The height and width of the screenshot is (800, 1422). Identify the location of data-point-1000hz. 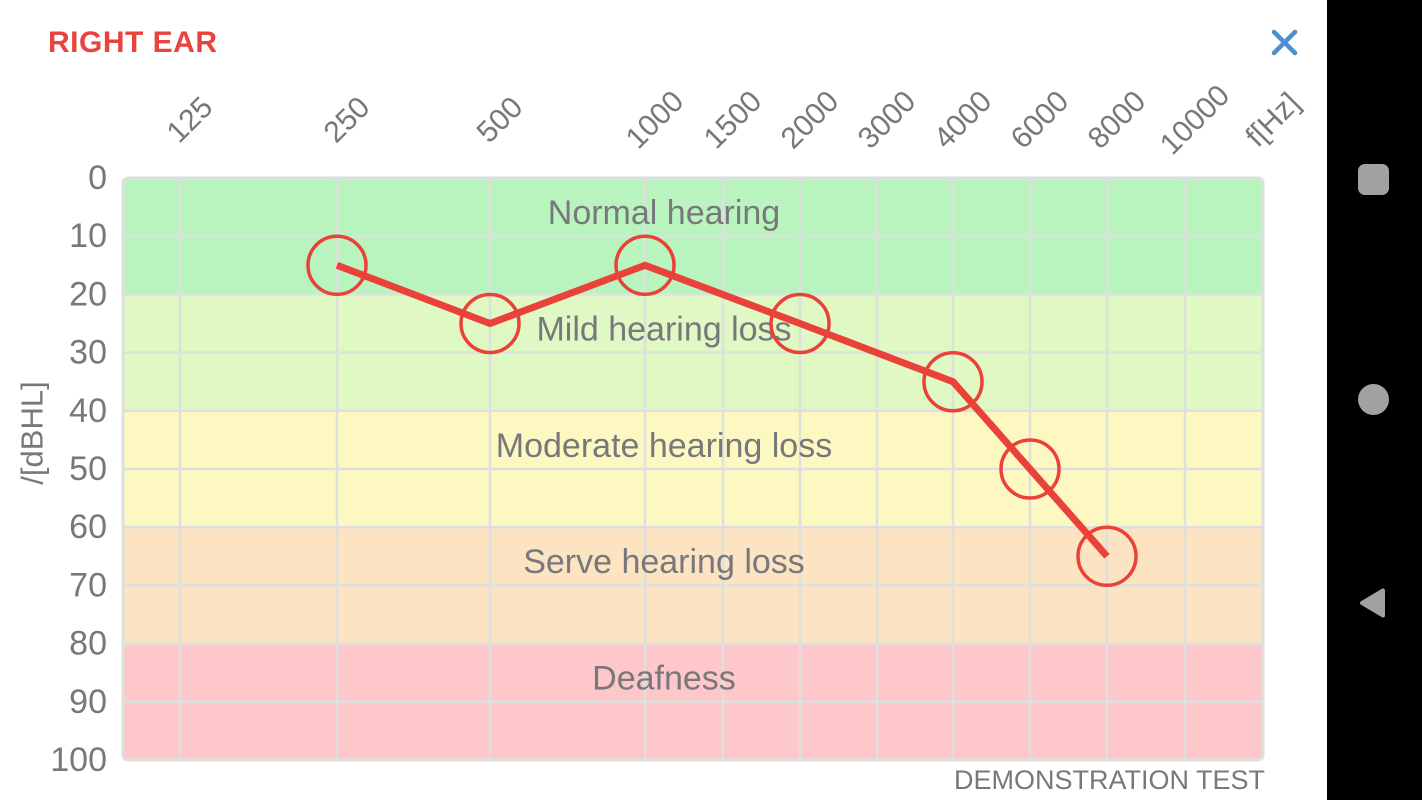
(645, 265).